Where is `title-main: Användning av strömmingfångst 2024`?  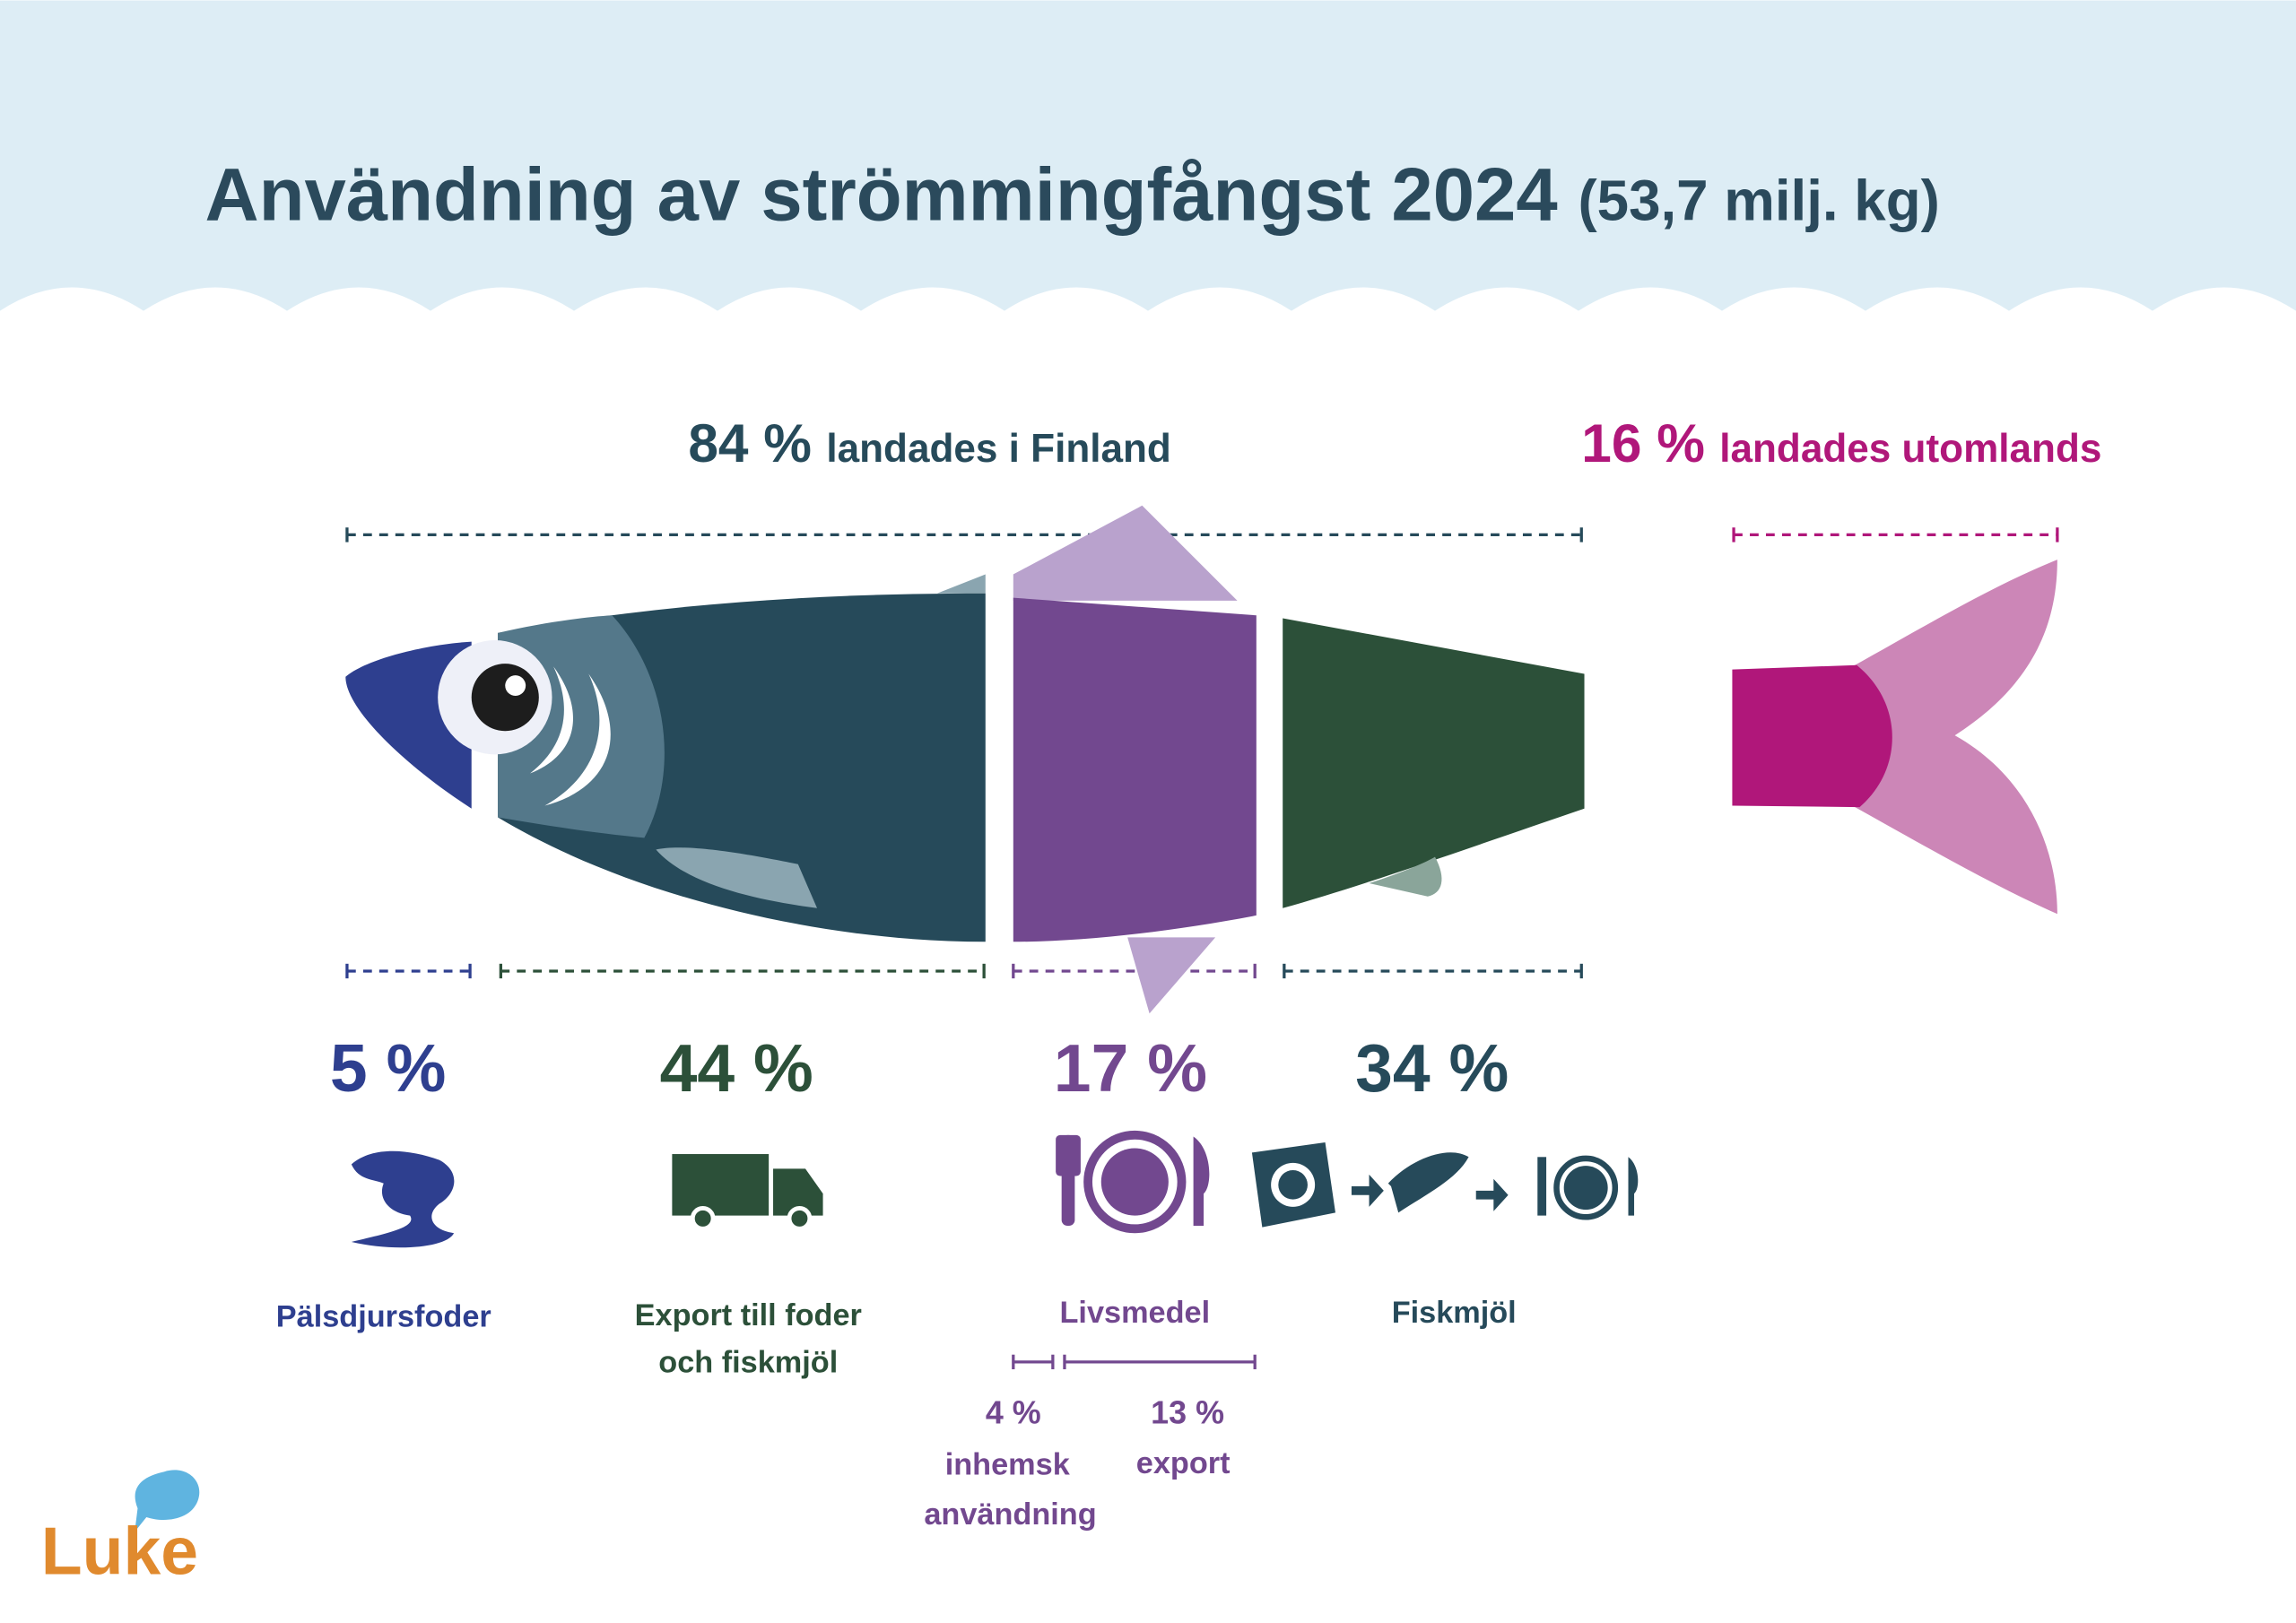
title-main: Användning av strömmingfångst 2024 is located at coordinates (881, 194).